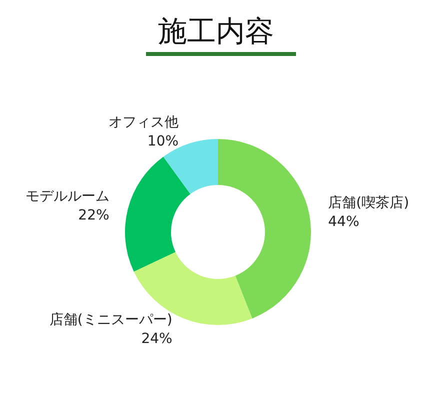 This screenshot has height=399, width=432. What do you see at coordinates (216, 31) in the screenshot?
I see `chart-title: 施工内容` at bounding box center [216, 31].